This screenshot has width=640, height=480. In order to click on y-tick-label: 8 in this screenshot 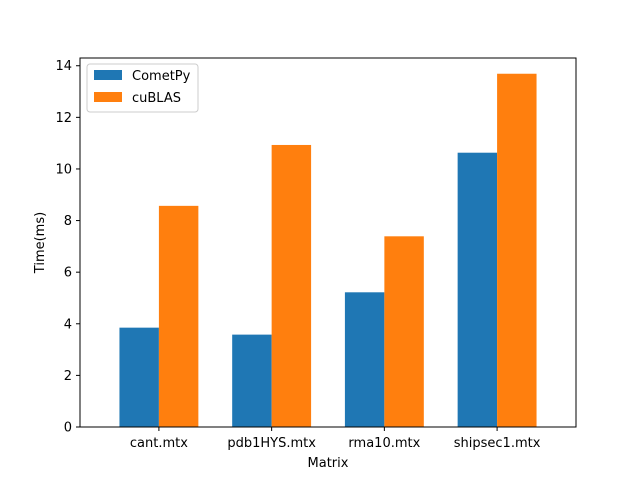, I will do `click(68, 221)`.